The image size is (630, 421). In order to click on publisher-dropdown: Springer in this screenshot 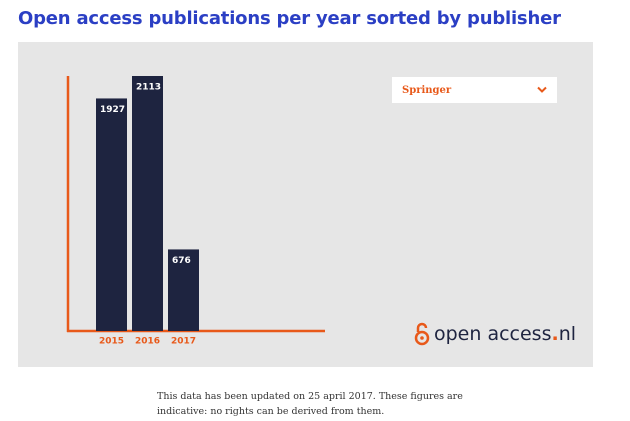, I will do `click(474, 90)`.